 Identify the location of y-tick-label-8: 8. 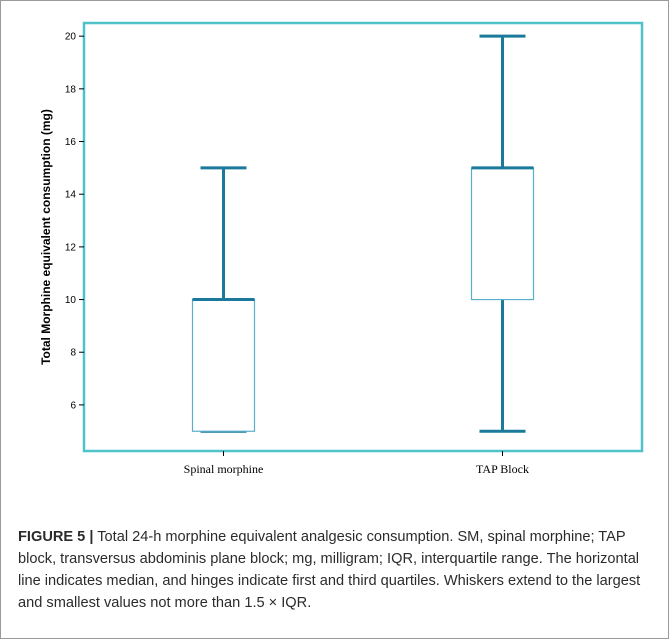
(73, 353).